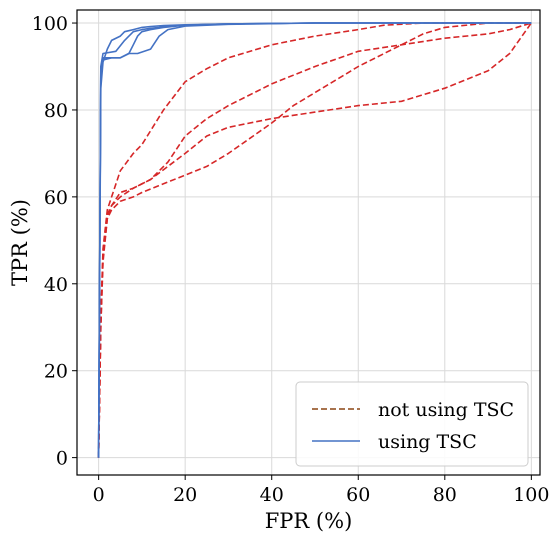 The image size is (550, 536). I want to click on legend-label-not-using-tsc: not using TSC, so click(446, 410).